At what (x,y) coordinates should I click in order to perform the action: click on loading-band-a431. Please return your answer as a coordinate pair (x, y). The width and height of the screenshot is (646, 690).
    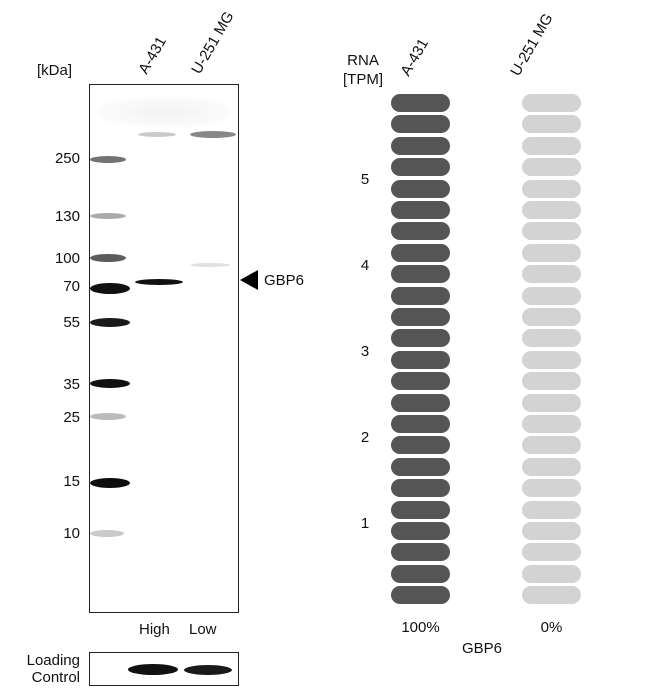
    Looking at the image, I should click on (153, 669).